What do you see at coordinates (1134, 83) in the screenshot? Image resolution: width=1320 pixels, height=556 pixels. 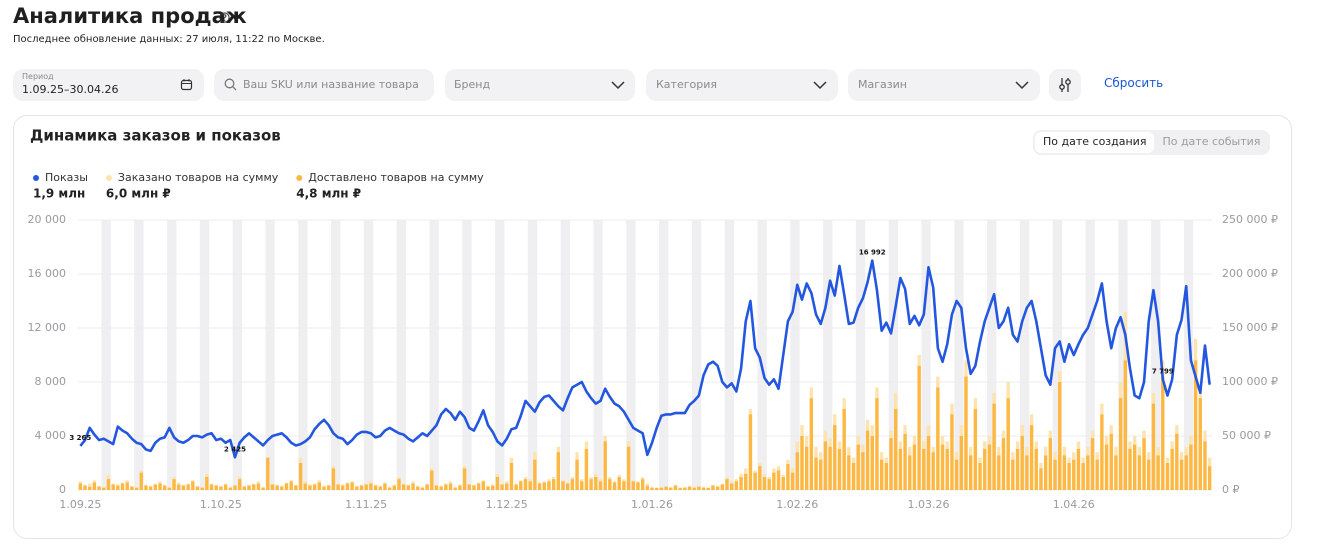 I see `reset-button: Сбросить` at bounding box center [1134, 83].